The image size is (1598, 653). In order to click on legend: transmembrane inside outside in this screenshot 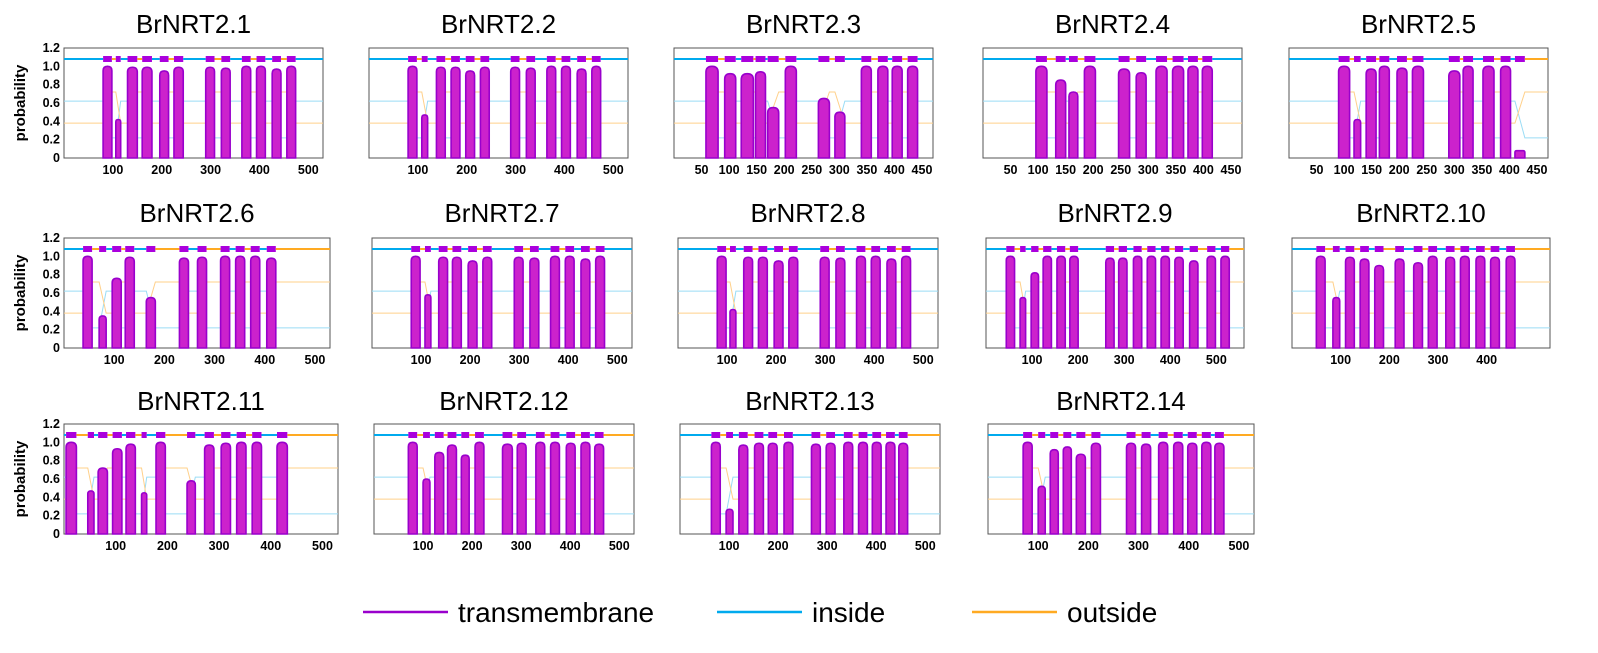, I will do `click(760, 612)`.